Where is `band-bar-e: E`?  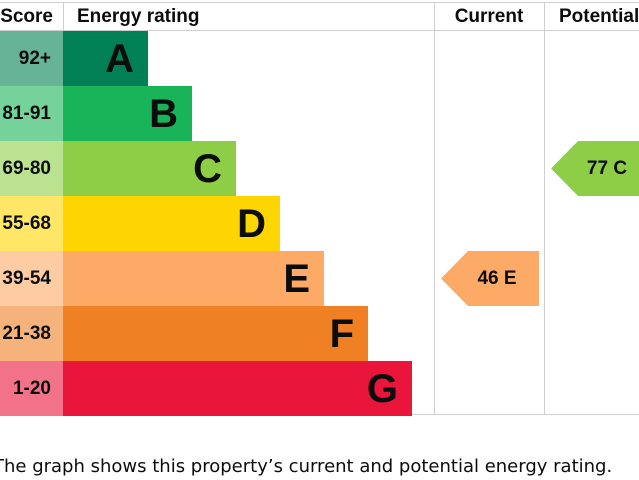 band-bar-e: E is located at coordinates (193, 278).